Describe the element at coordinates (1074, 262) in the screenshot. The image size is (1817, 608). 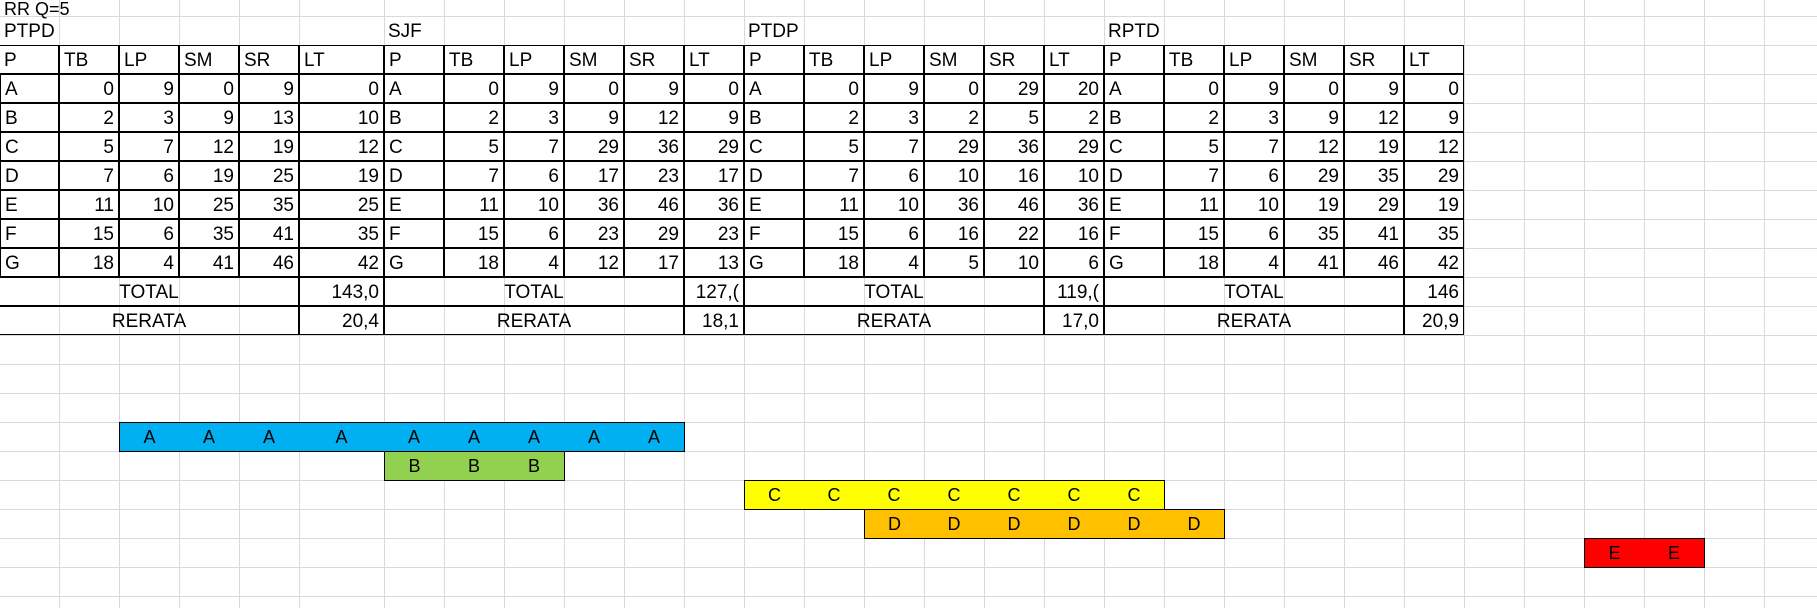
I see `cell-ptdp-g-lt: 6` at that location.